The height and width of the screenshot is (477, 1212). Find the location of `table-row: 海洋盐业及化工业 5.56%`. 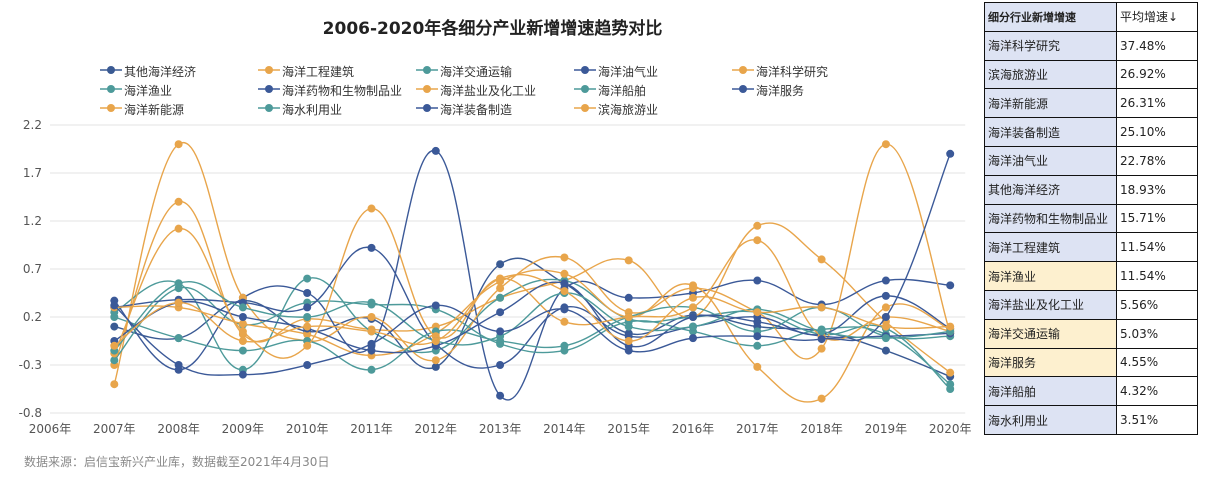

table-row: 海洋盐业及化工业 5.56% is located at coordinates (1091, 304).